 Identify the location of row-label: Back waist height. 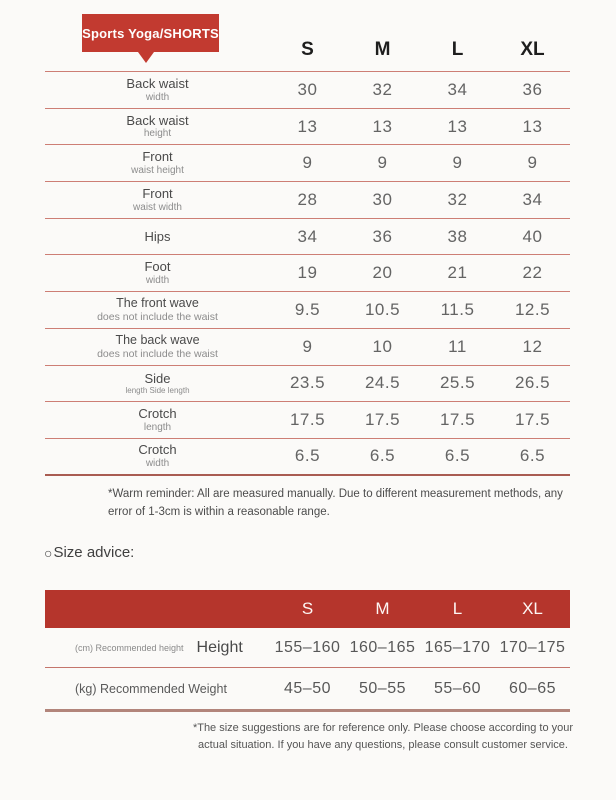
(157, 126).